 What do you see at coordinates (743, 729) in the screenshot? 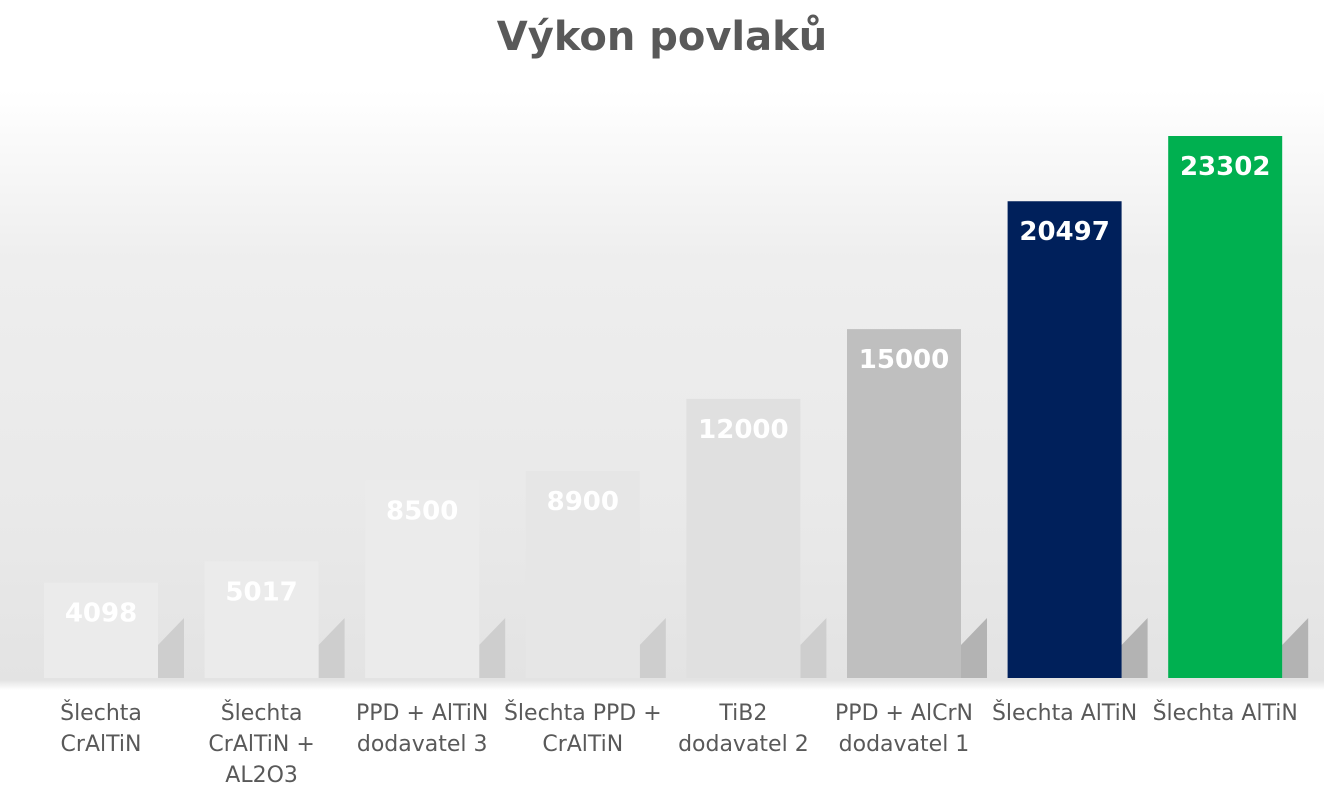
I see `category-label: TiB2 dodavatel 2` at bounding box center [743, 729].